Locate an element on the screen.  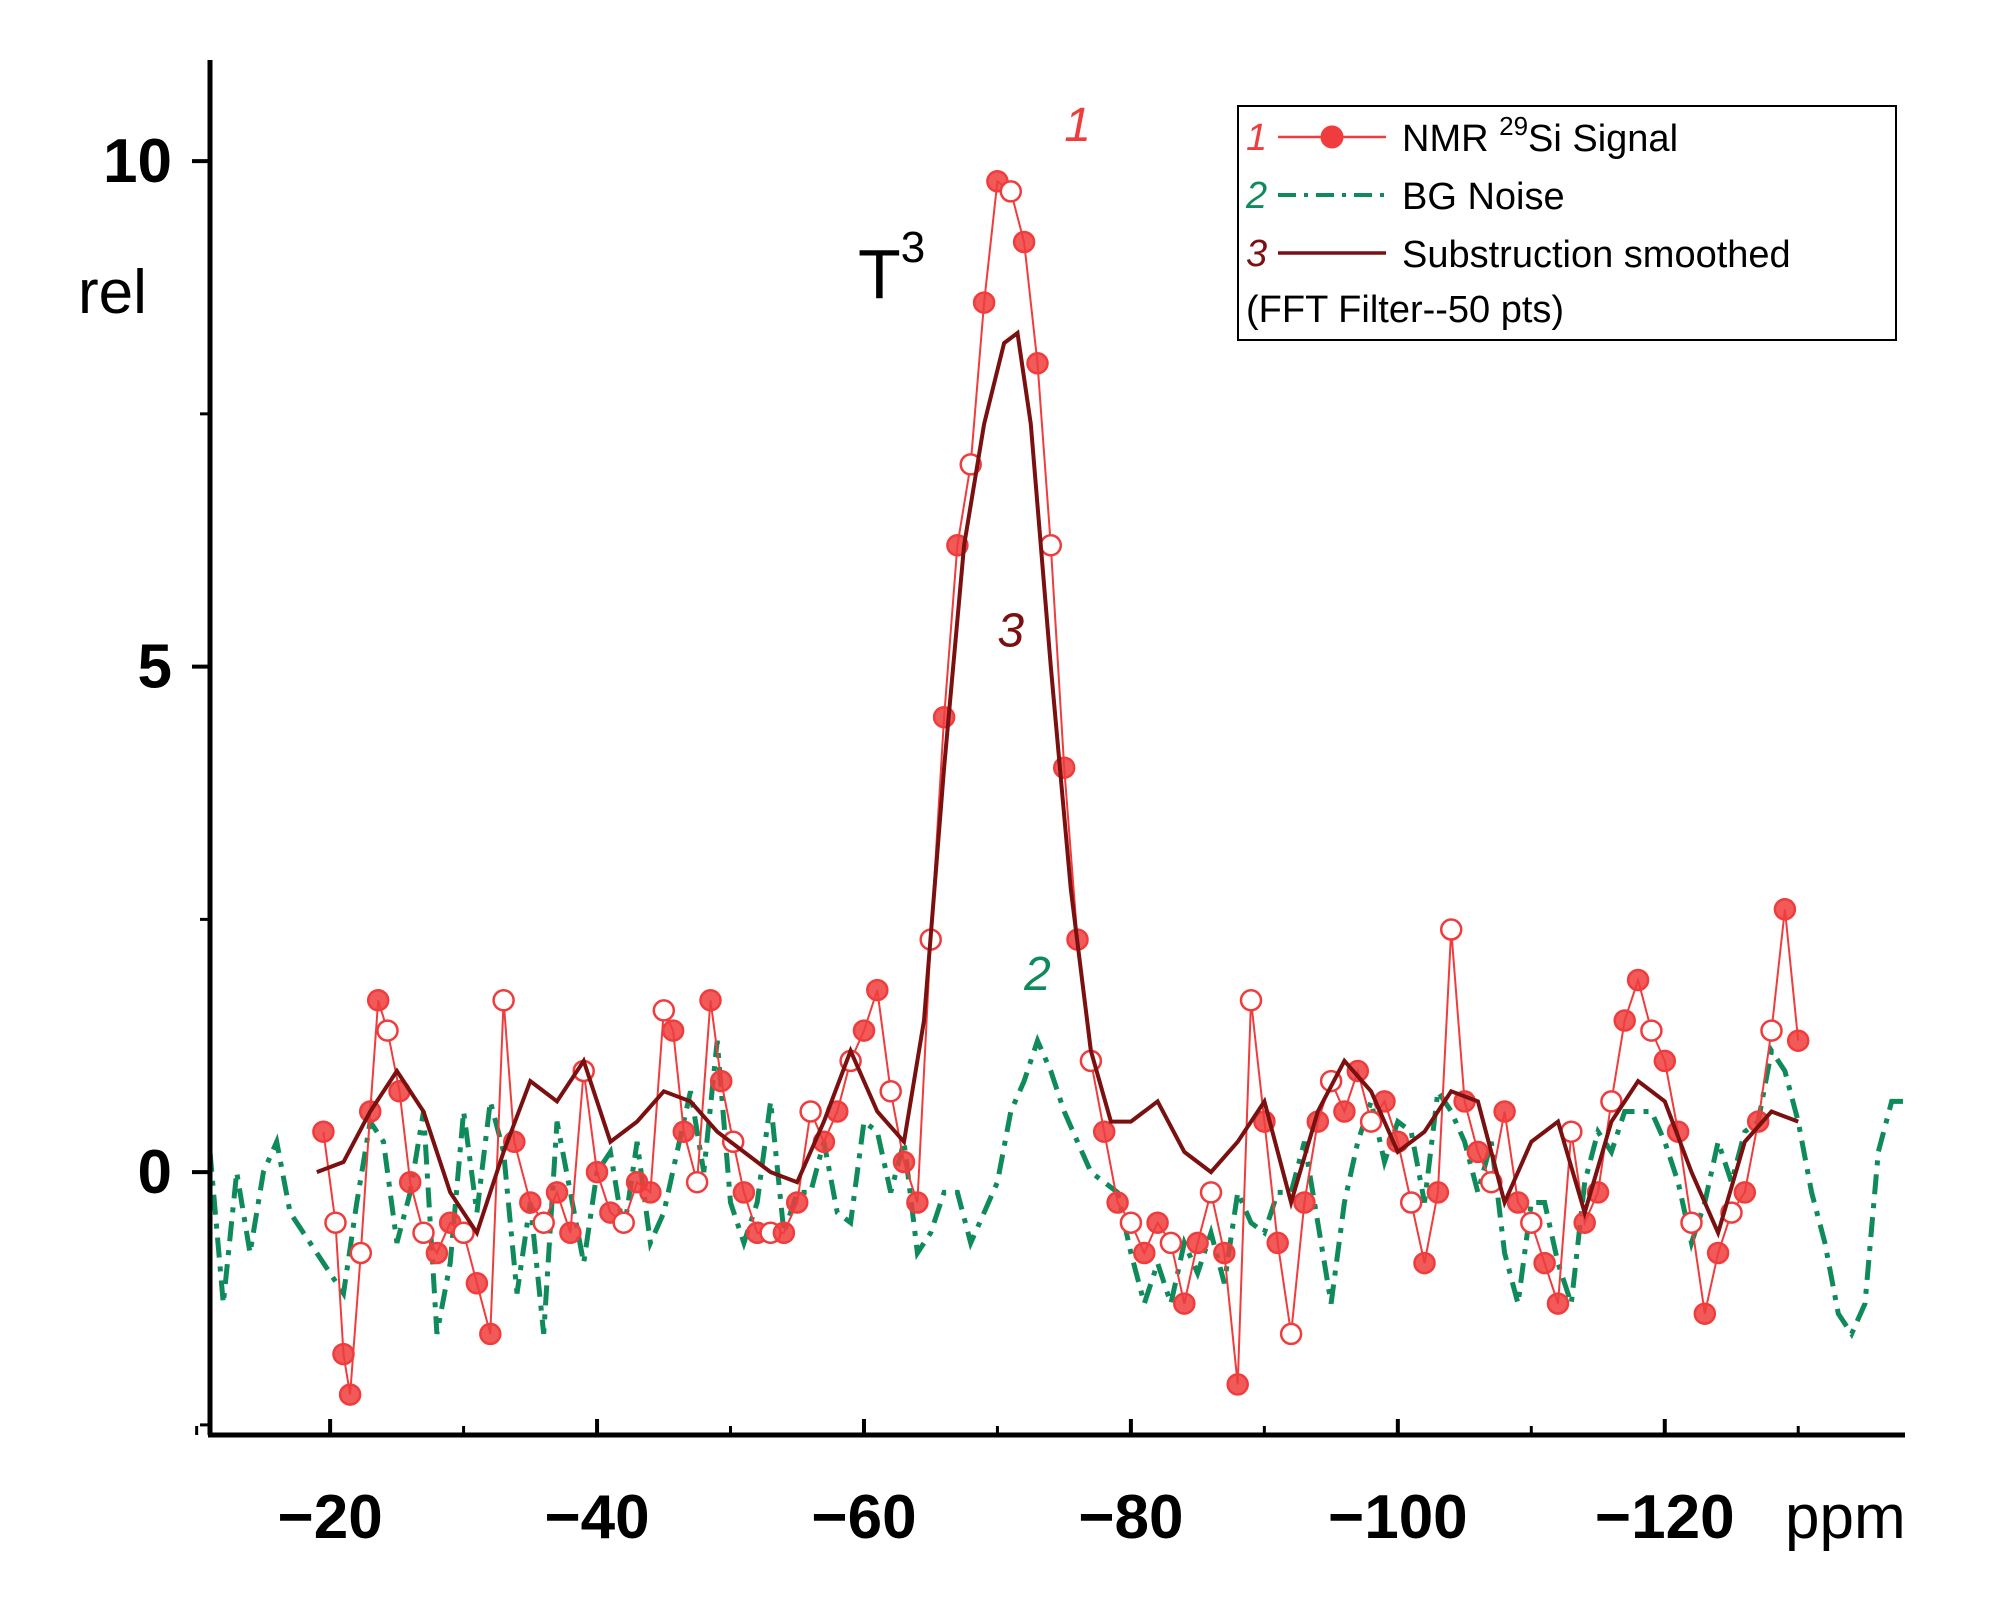
legend-label-3-extra: (FFT Filter--50 pts) is located at coordinates (1405, 310).